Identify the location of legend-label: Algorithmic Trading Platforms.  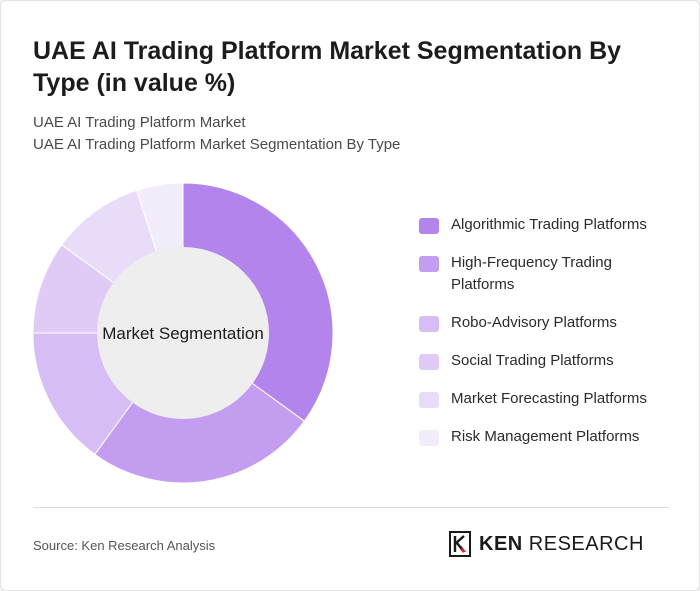
(549, 224).